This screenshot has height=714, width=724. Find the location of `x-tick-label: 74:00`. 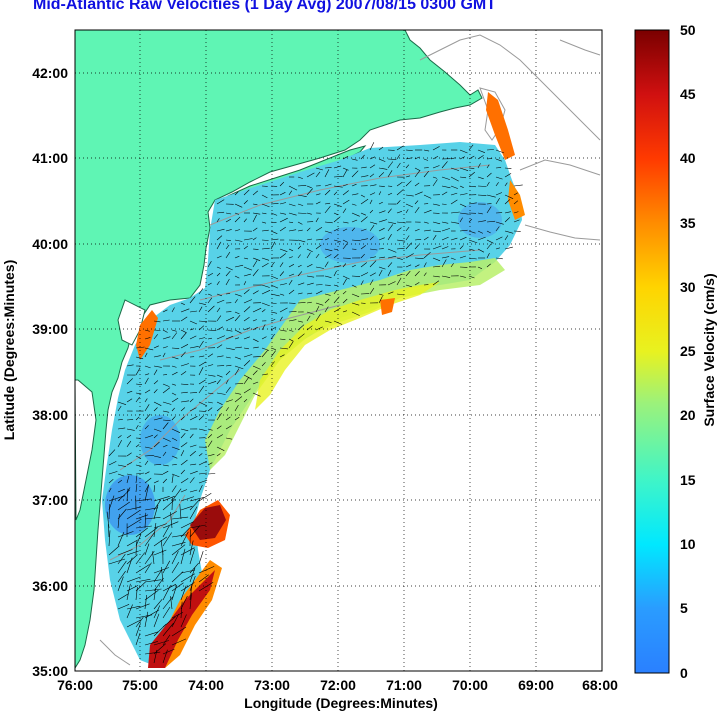

x-tick-label: 74:00 is located at coordinates (206, 685).